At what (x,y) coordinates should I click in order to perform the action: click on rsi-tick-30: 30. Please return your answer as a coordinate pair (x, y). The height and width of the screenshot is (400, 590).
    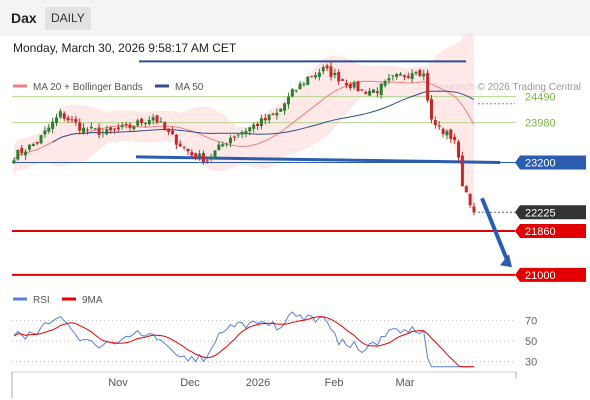
    Looking at the image, I should click on (531, 363).